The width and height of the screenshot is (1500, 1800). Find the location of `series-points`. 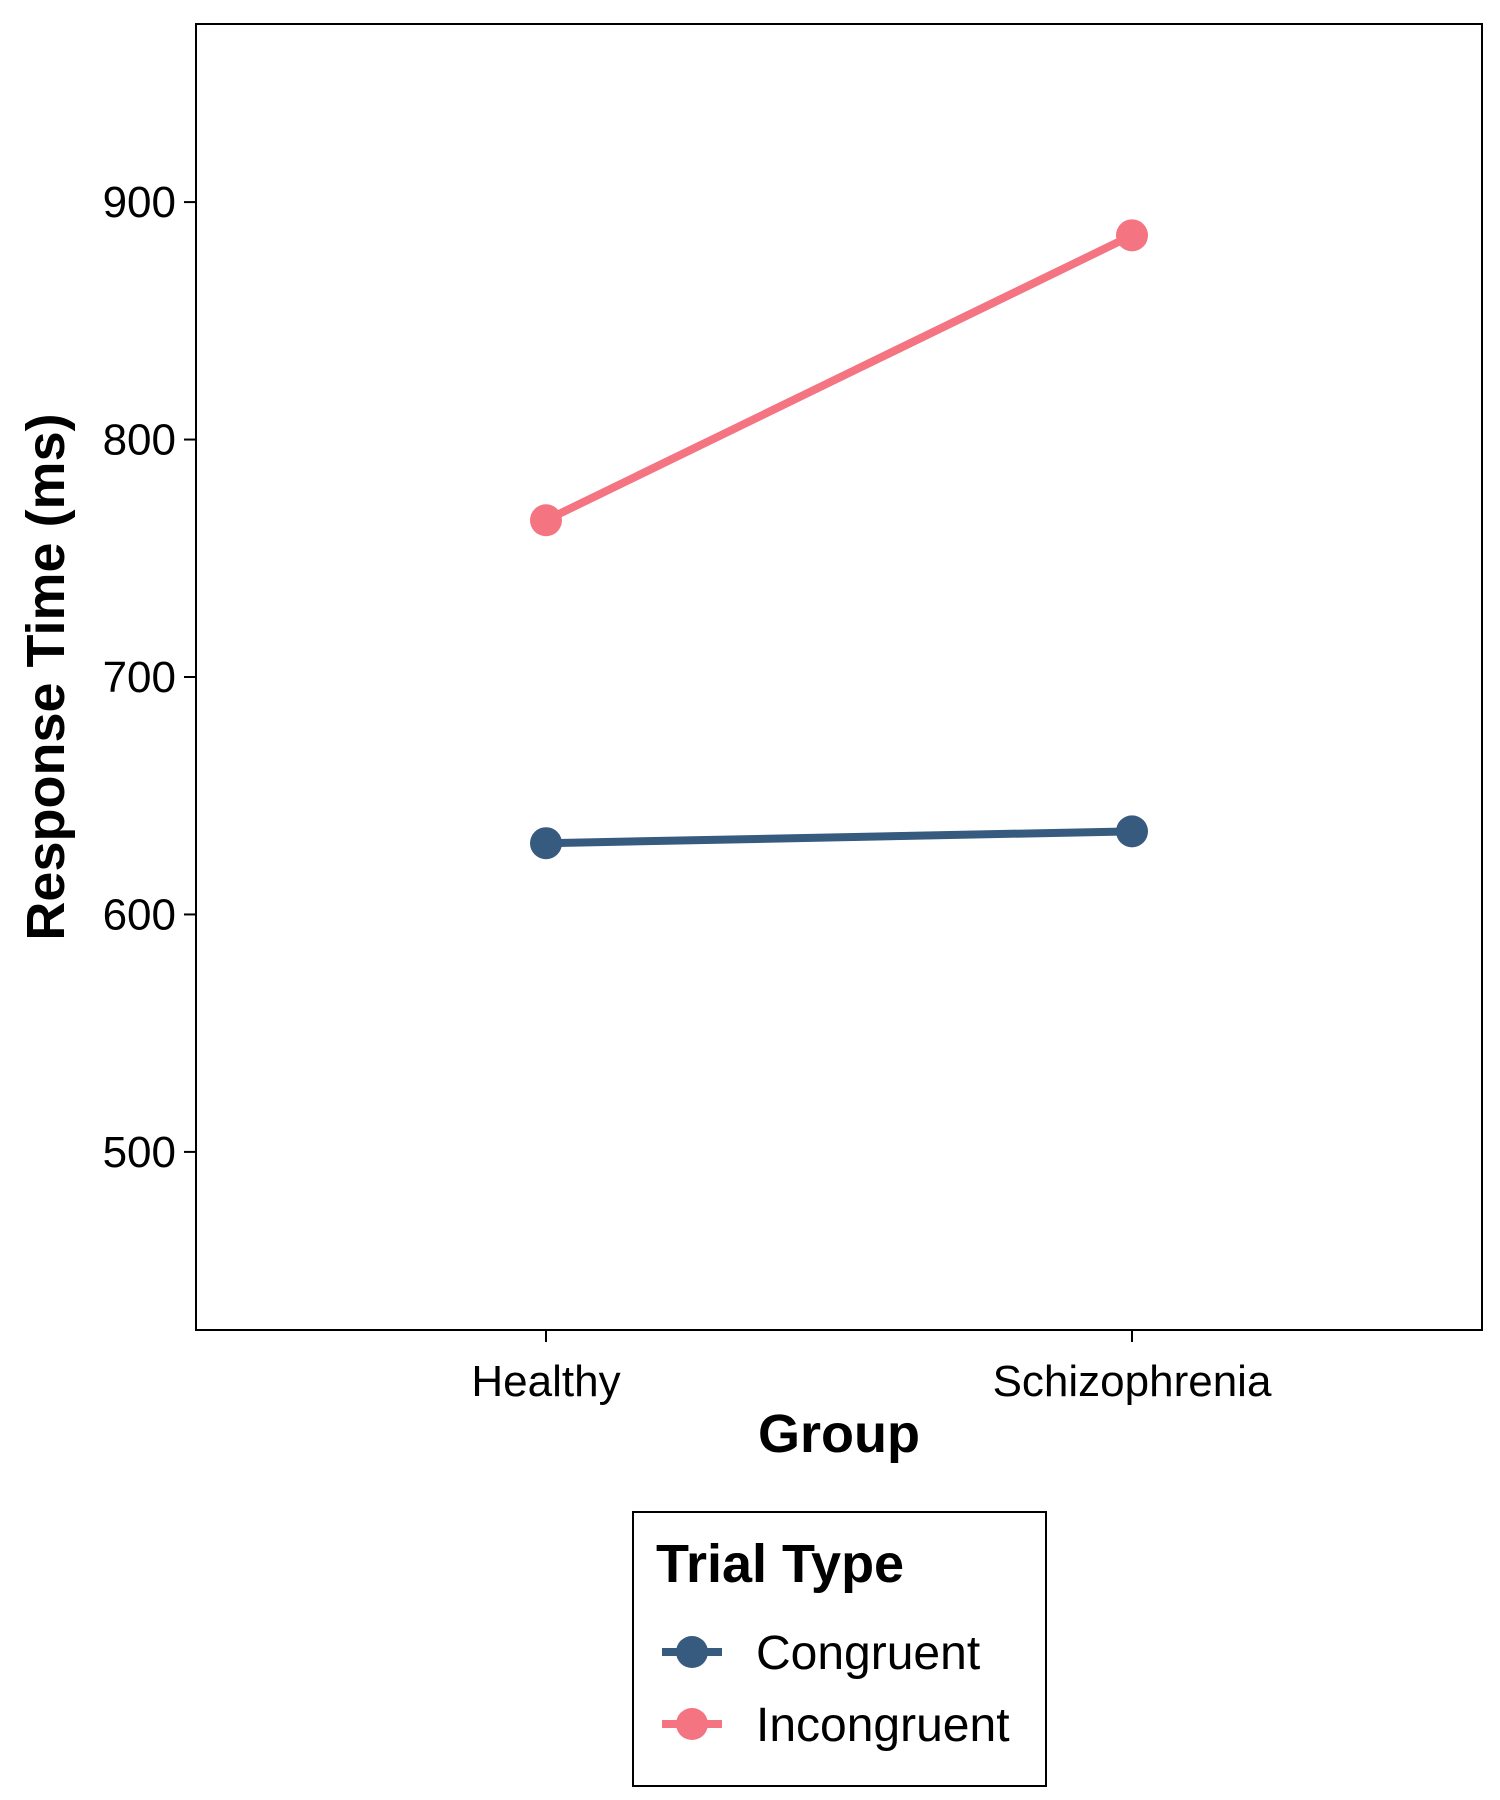

series-points is located at coordinates (839, 539).